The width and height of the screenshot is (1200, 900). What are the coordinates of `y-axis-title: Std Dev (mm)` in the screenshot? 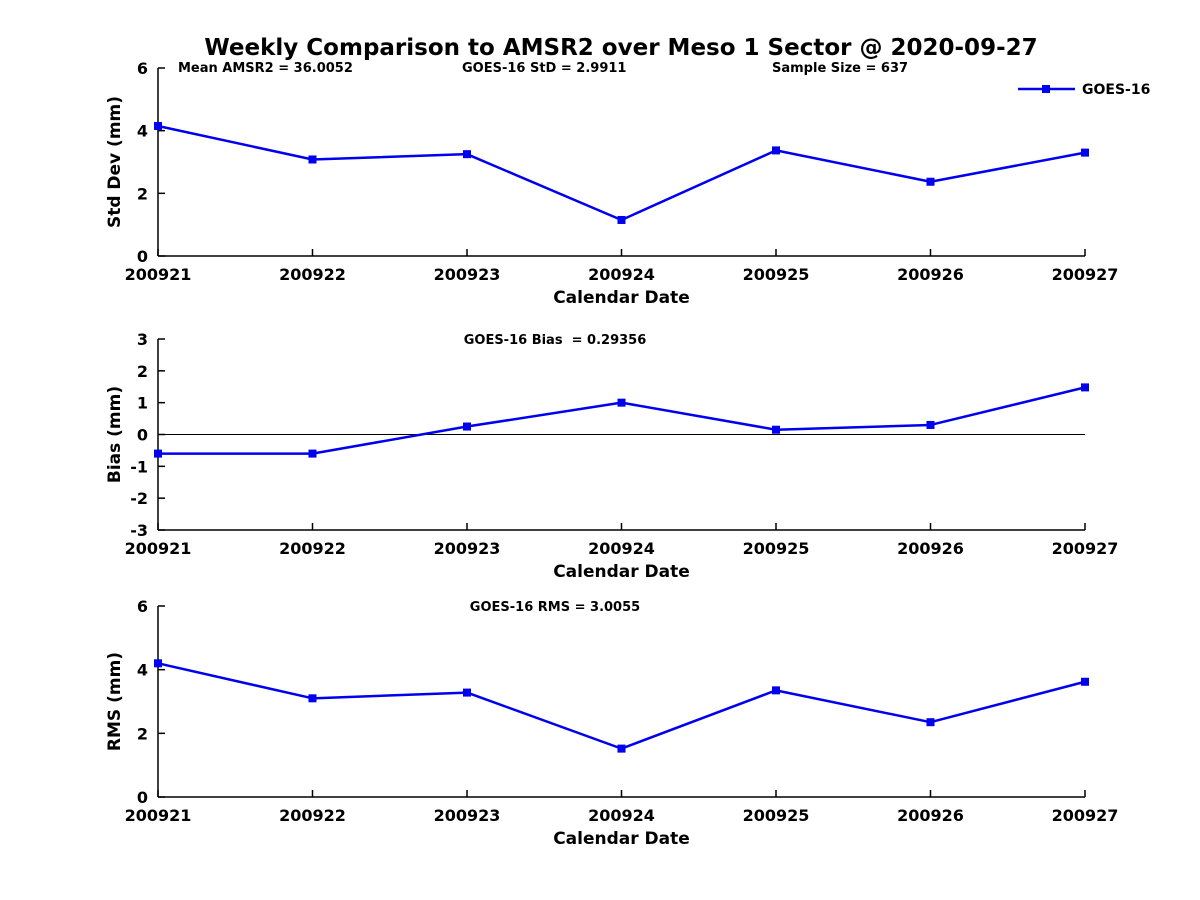 It's located at (115, 162).